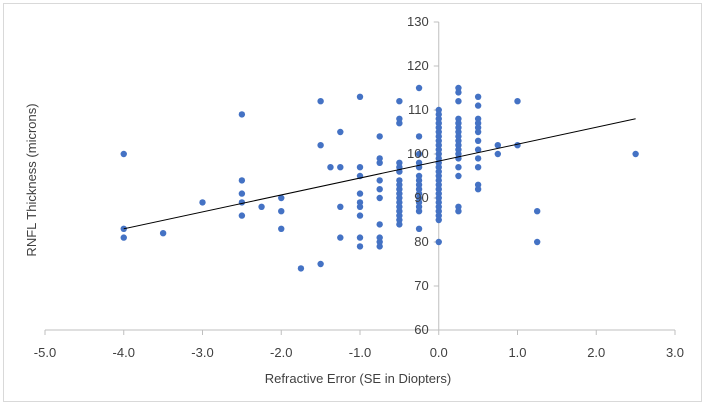 This screenshot has width=707, height=407. I want to click on x-tick-label: 0.0, so click(439, 352).